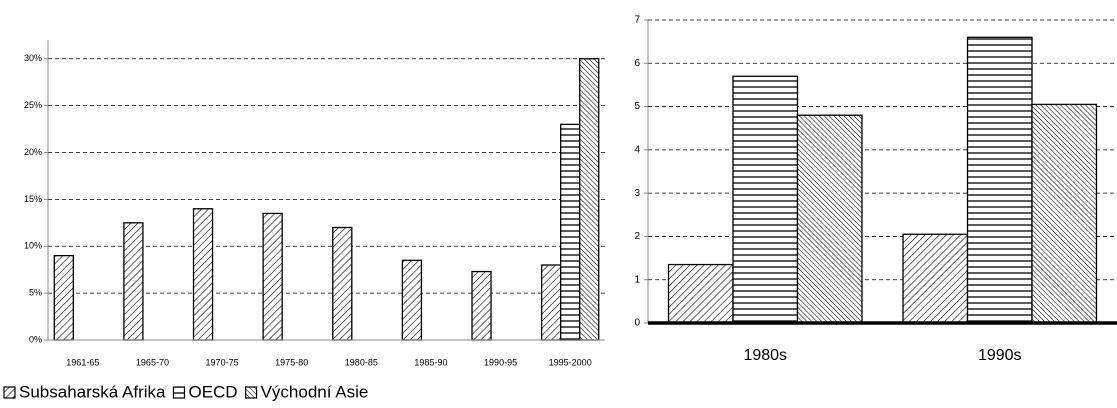 The width and height of the screenshot is (1117, 408). What do you see at coordinates (637, 20) in the screenshot?
I see `y-tick-label: 7` at bounding box center [637, 20].